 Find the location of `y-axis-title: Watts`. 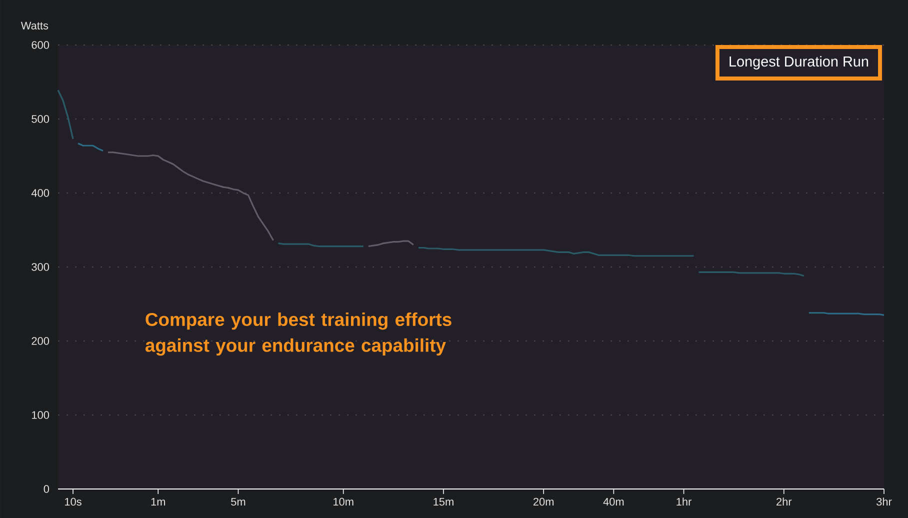

y-axis-title: Watts is located at coordinates (34, 26).